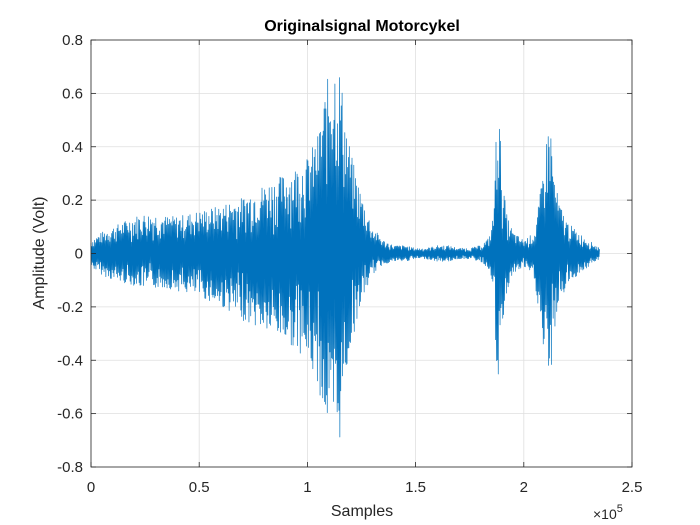 The height and width of the screenshot is (525, 700). What do you see at coordinates (70, 307) in the screenshot?
I see `y-tick-label: -0.2` at bounding box center [70, 307].